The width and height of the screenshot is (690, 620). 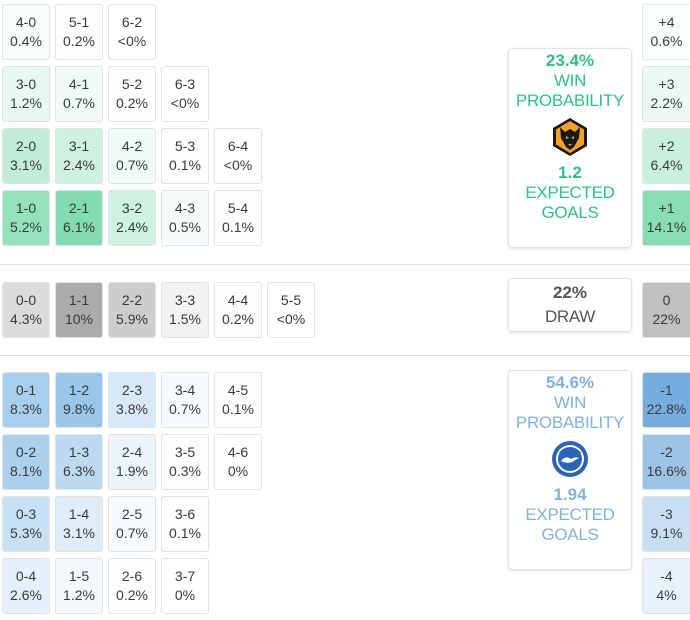 I want to click on home-scoreline-cell: 5-4 0.1%, so click(x=238, y=218).